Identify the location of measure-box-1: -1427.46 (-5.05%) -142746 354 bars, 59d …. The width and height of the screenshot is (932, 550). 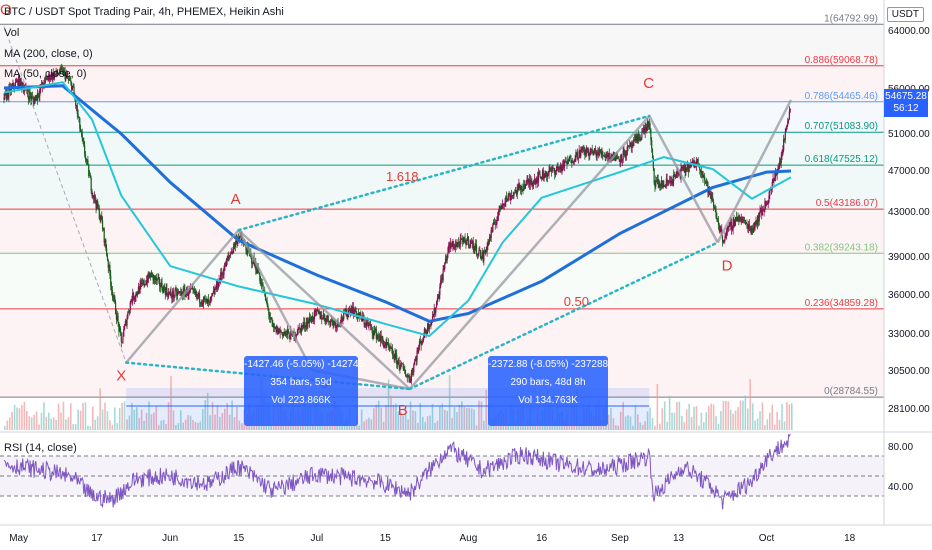
(304, 391).